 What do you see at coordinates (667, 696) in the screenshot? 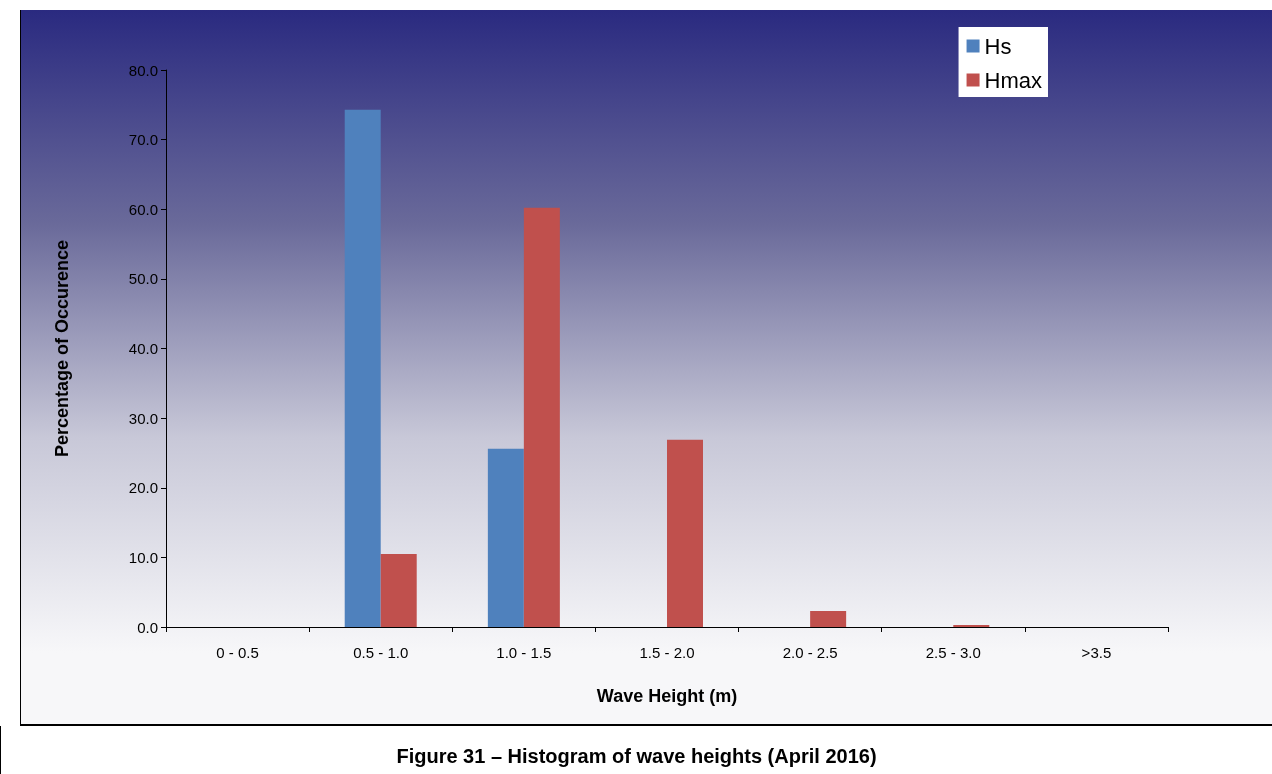
I see `x-axis-title: Wave Height (m)` at bounding box center [667, 696].